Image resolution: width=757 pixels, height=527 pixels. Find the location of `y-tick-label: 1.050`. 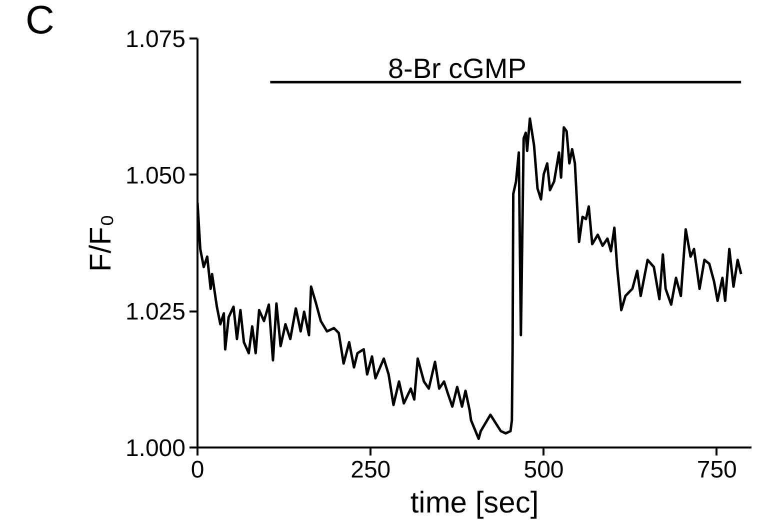

y-tick-label: 1.050 is located at coordinates (155, 176).